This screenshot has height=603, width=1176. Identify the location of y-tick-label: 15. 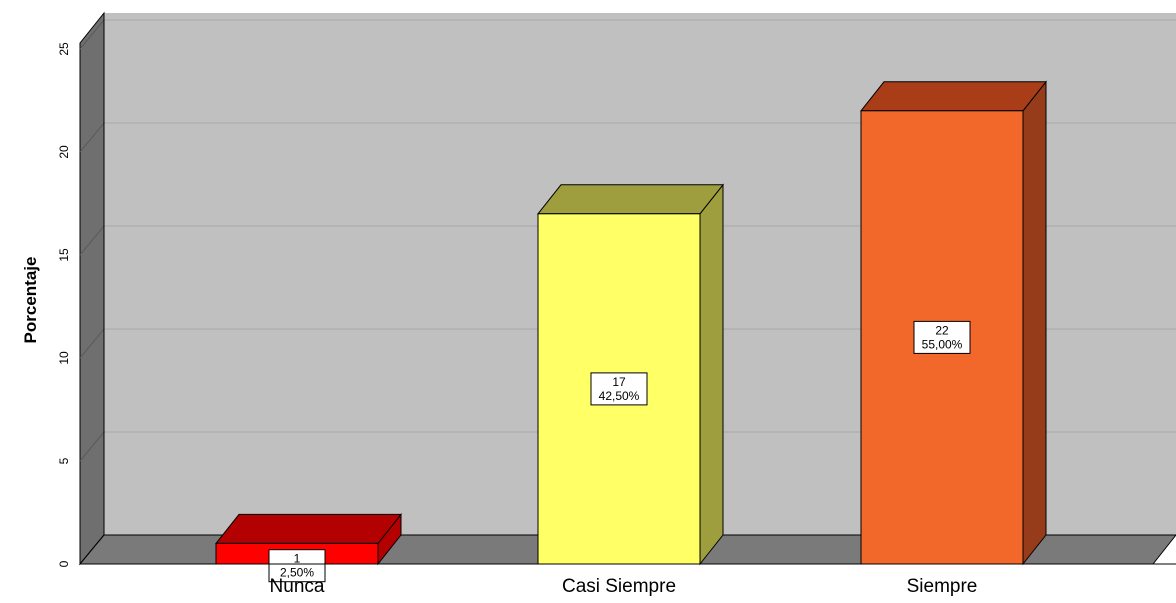
(64, 255).